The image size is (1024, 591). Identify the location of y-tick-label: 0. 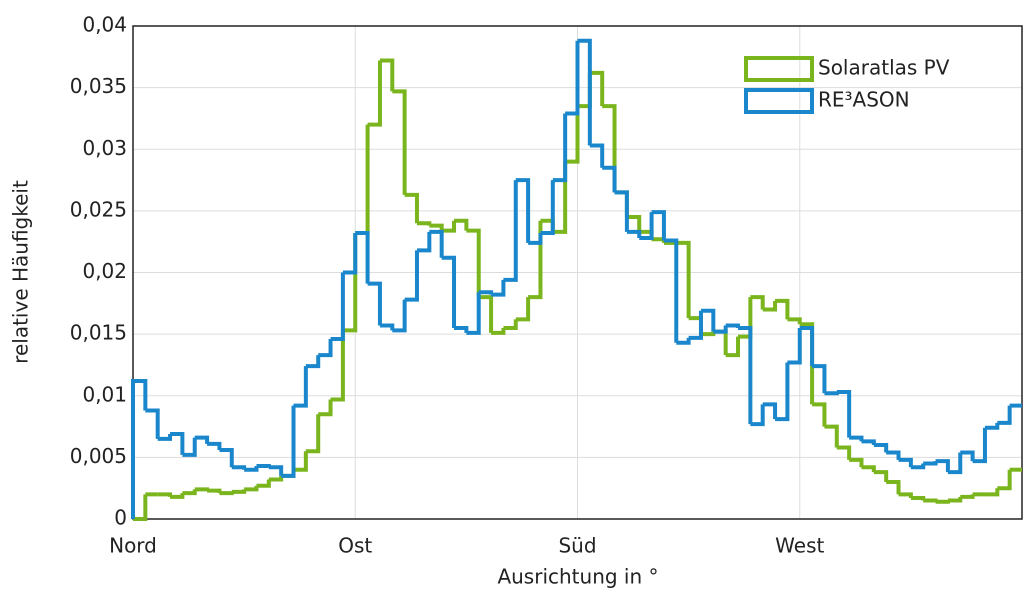
(120, 518).